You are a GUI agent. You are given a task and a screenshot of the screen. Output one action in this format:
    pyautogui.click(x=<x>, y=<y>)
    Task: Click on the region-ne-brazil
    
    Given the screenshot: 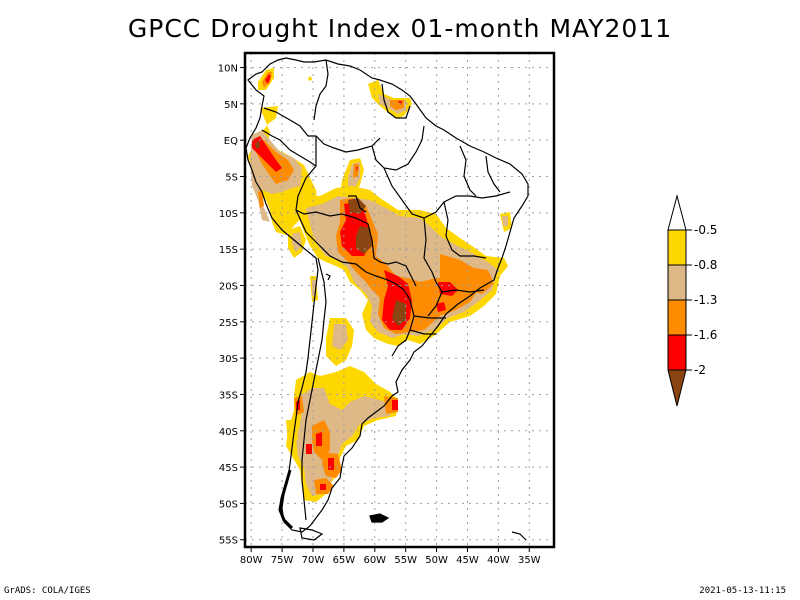 What is the action you would take?
    pyautogui.click(x=505, y=221)
    